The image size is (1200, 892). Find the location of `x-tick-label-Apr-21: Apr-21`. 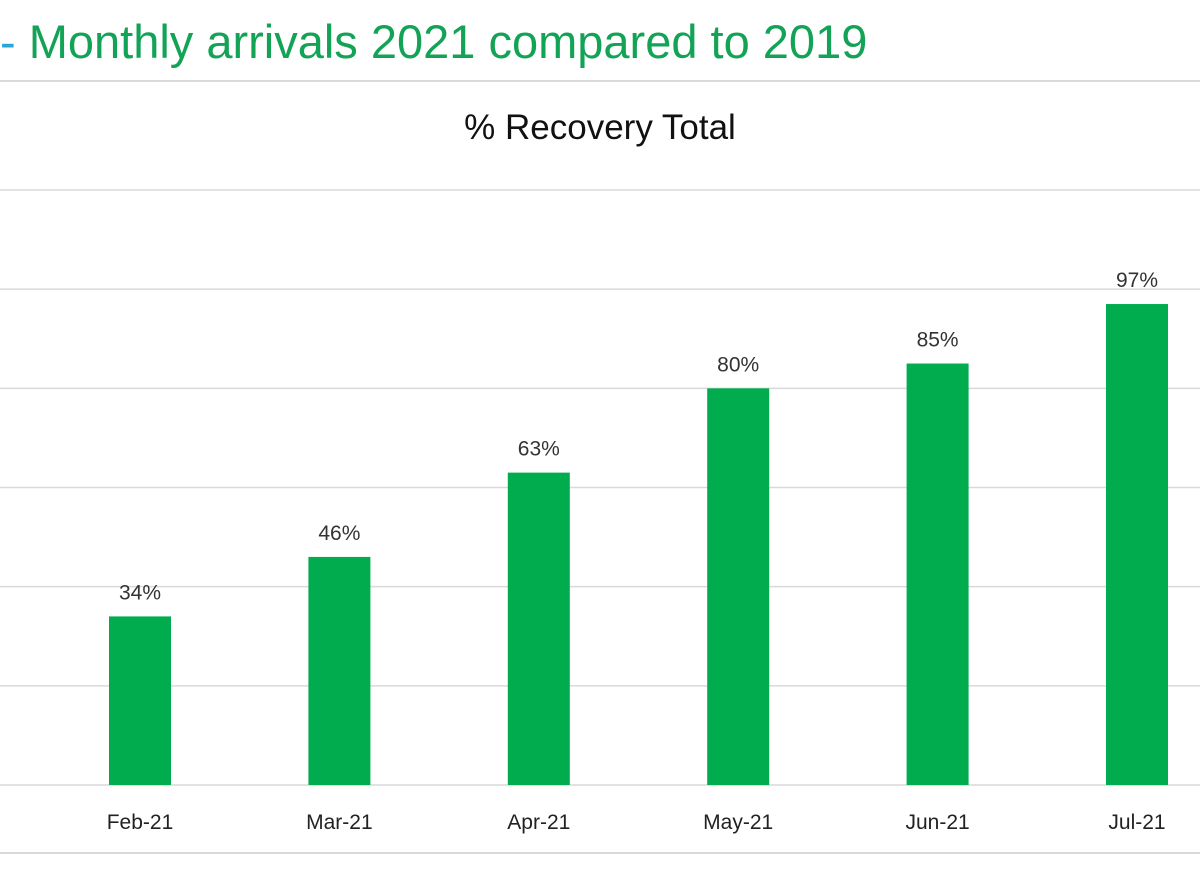

x-tick-label-Apr-21: Apr-21 is located at coordinates (538, 822).